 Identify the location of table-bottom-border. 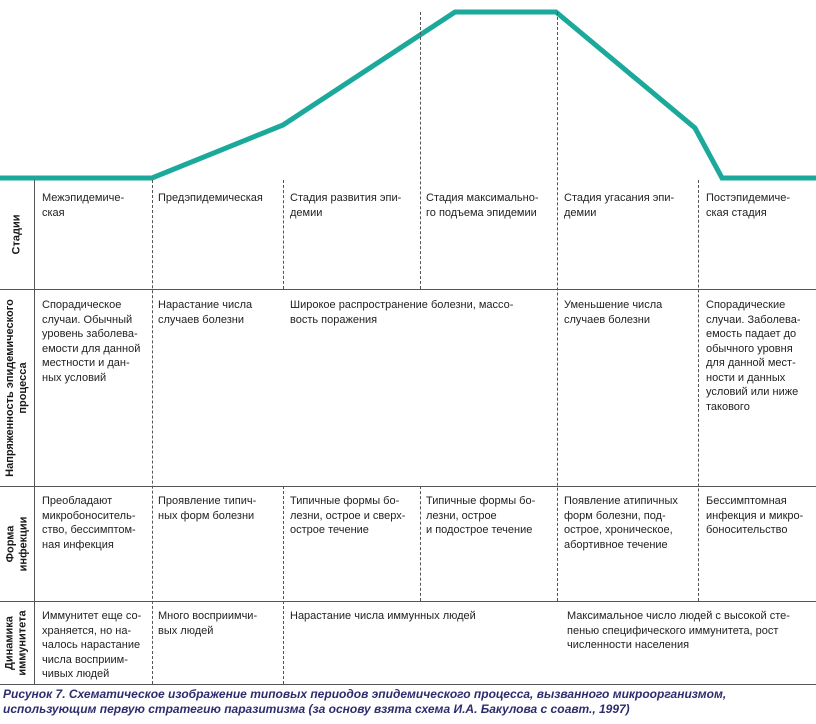
(408, 684).